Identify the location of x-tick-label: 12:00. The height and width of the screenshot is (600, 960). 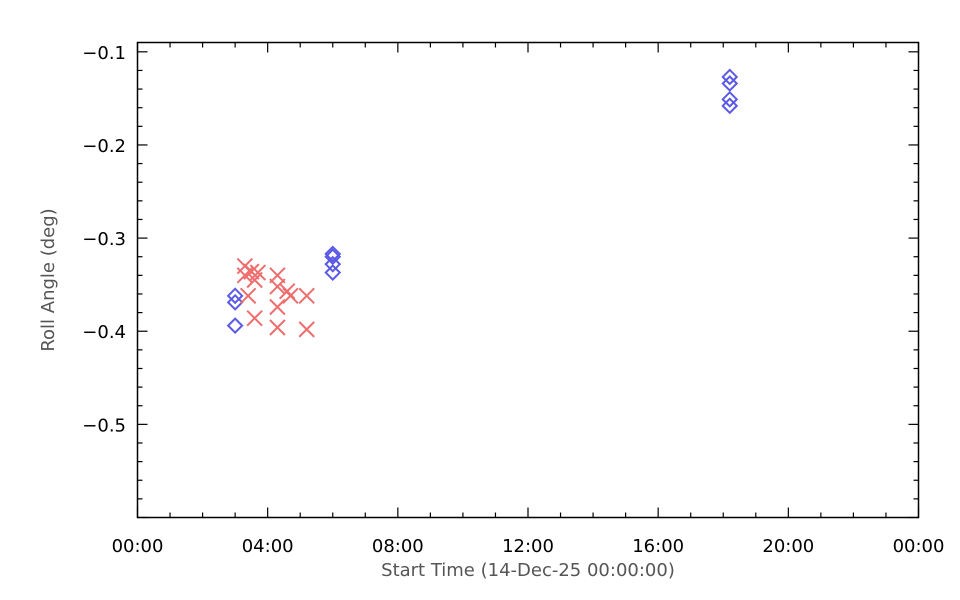
(528, 546).